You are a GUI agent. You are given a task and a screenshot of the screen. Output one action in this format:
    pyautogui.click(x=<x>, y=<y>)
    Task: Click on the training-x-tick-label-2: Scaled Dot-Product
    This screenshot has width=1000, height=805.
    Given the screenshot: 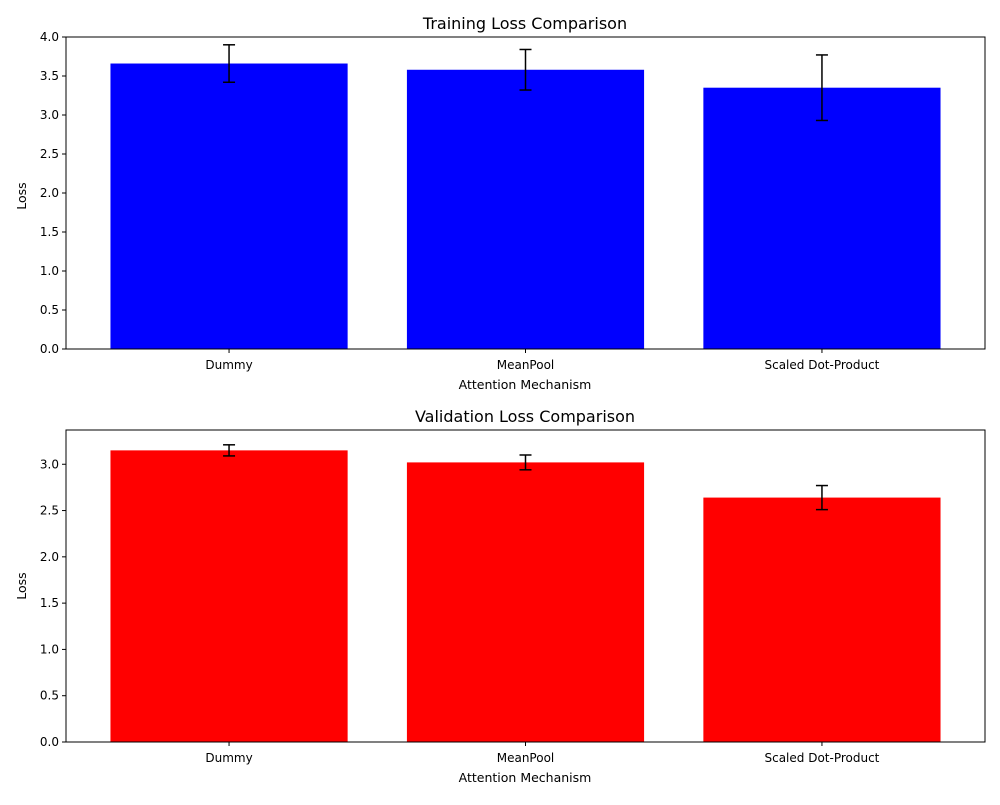 What is the action you would take?
    pyautogui.click(x=821, y=365)
    